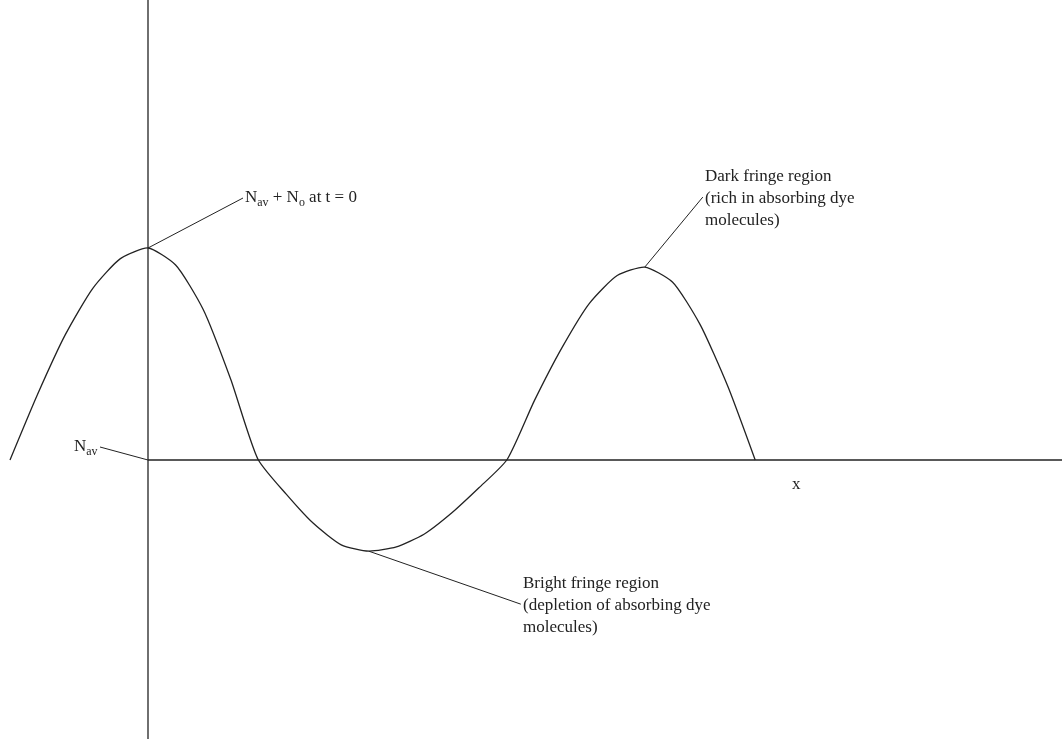  What do you see at coordinates (301, 198) in the screenshot?
I see `text: N$_{av}$ + N$_{o}$ at t = 0` at bounding box center [301, 198].